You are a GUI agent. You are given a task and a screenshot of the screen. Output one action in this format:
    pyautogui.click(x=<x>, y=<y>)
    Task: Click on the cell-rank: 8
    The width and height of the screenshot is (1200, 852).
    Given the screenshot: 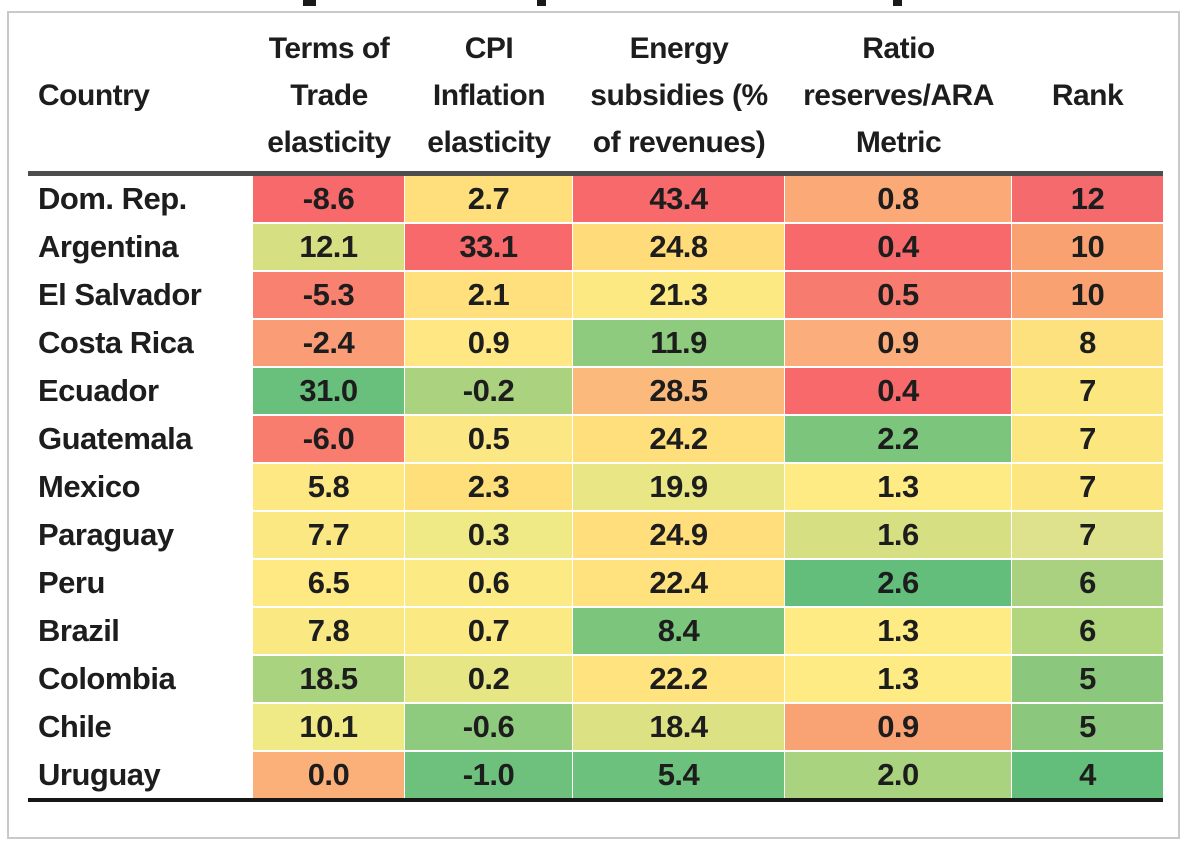 What is the action you would take?
    pyautogui.click(x=1087, y=343)
    